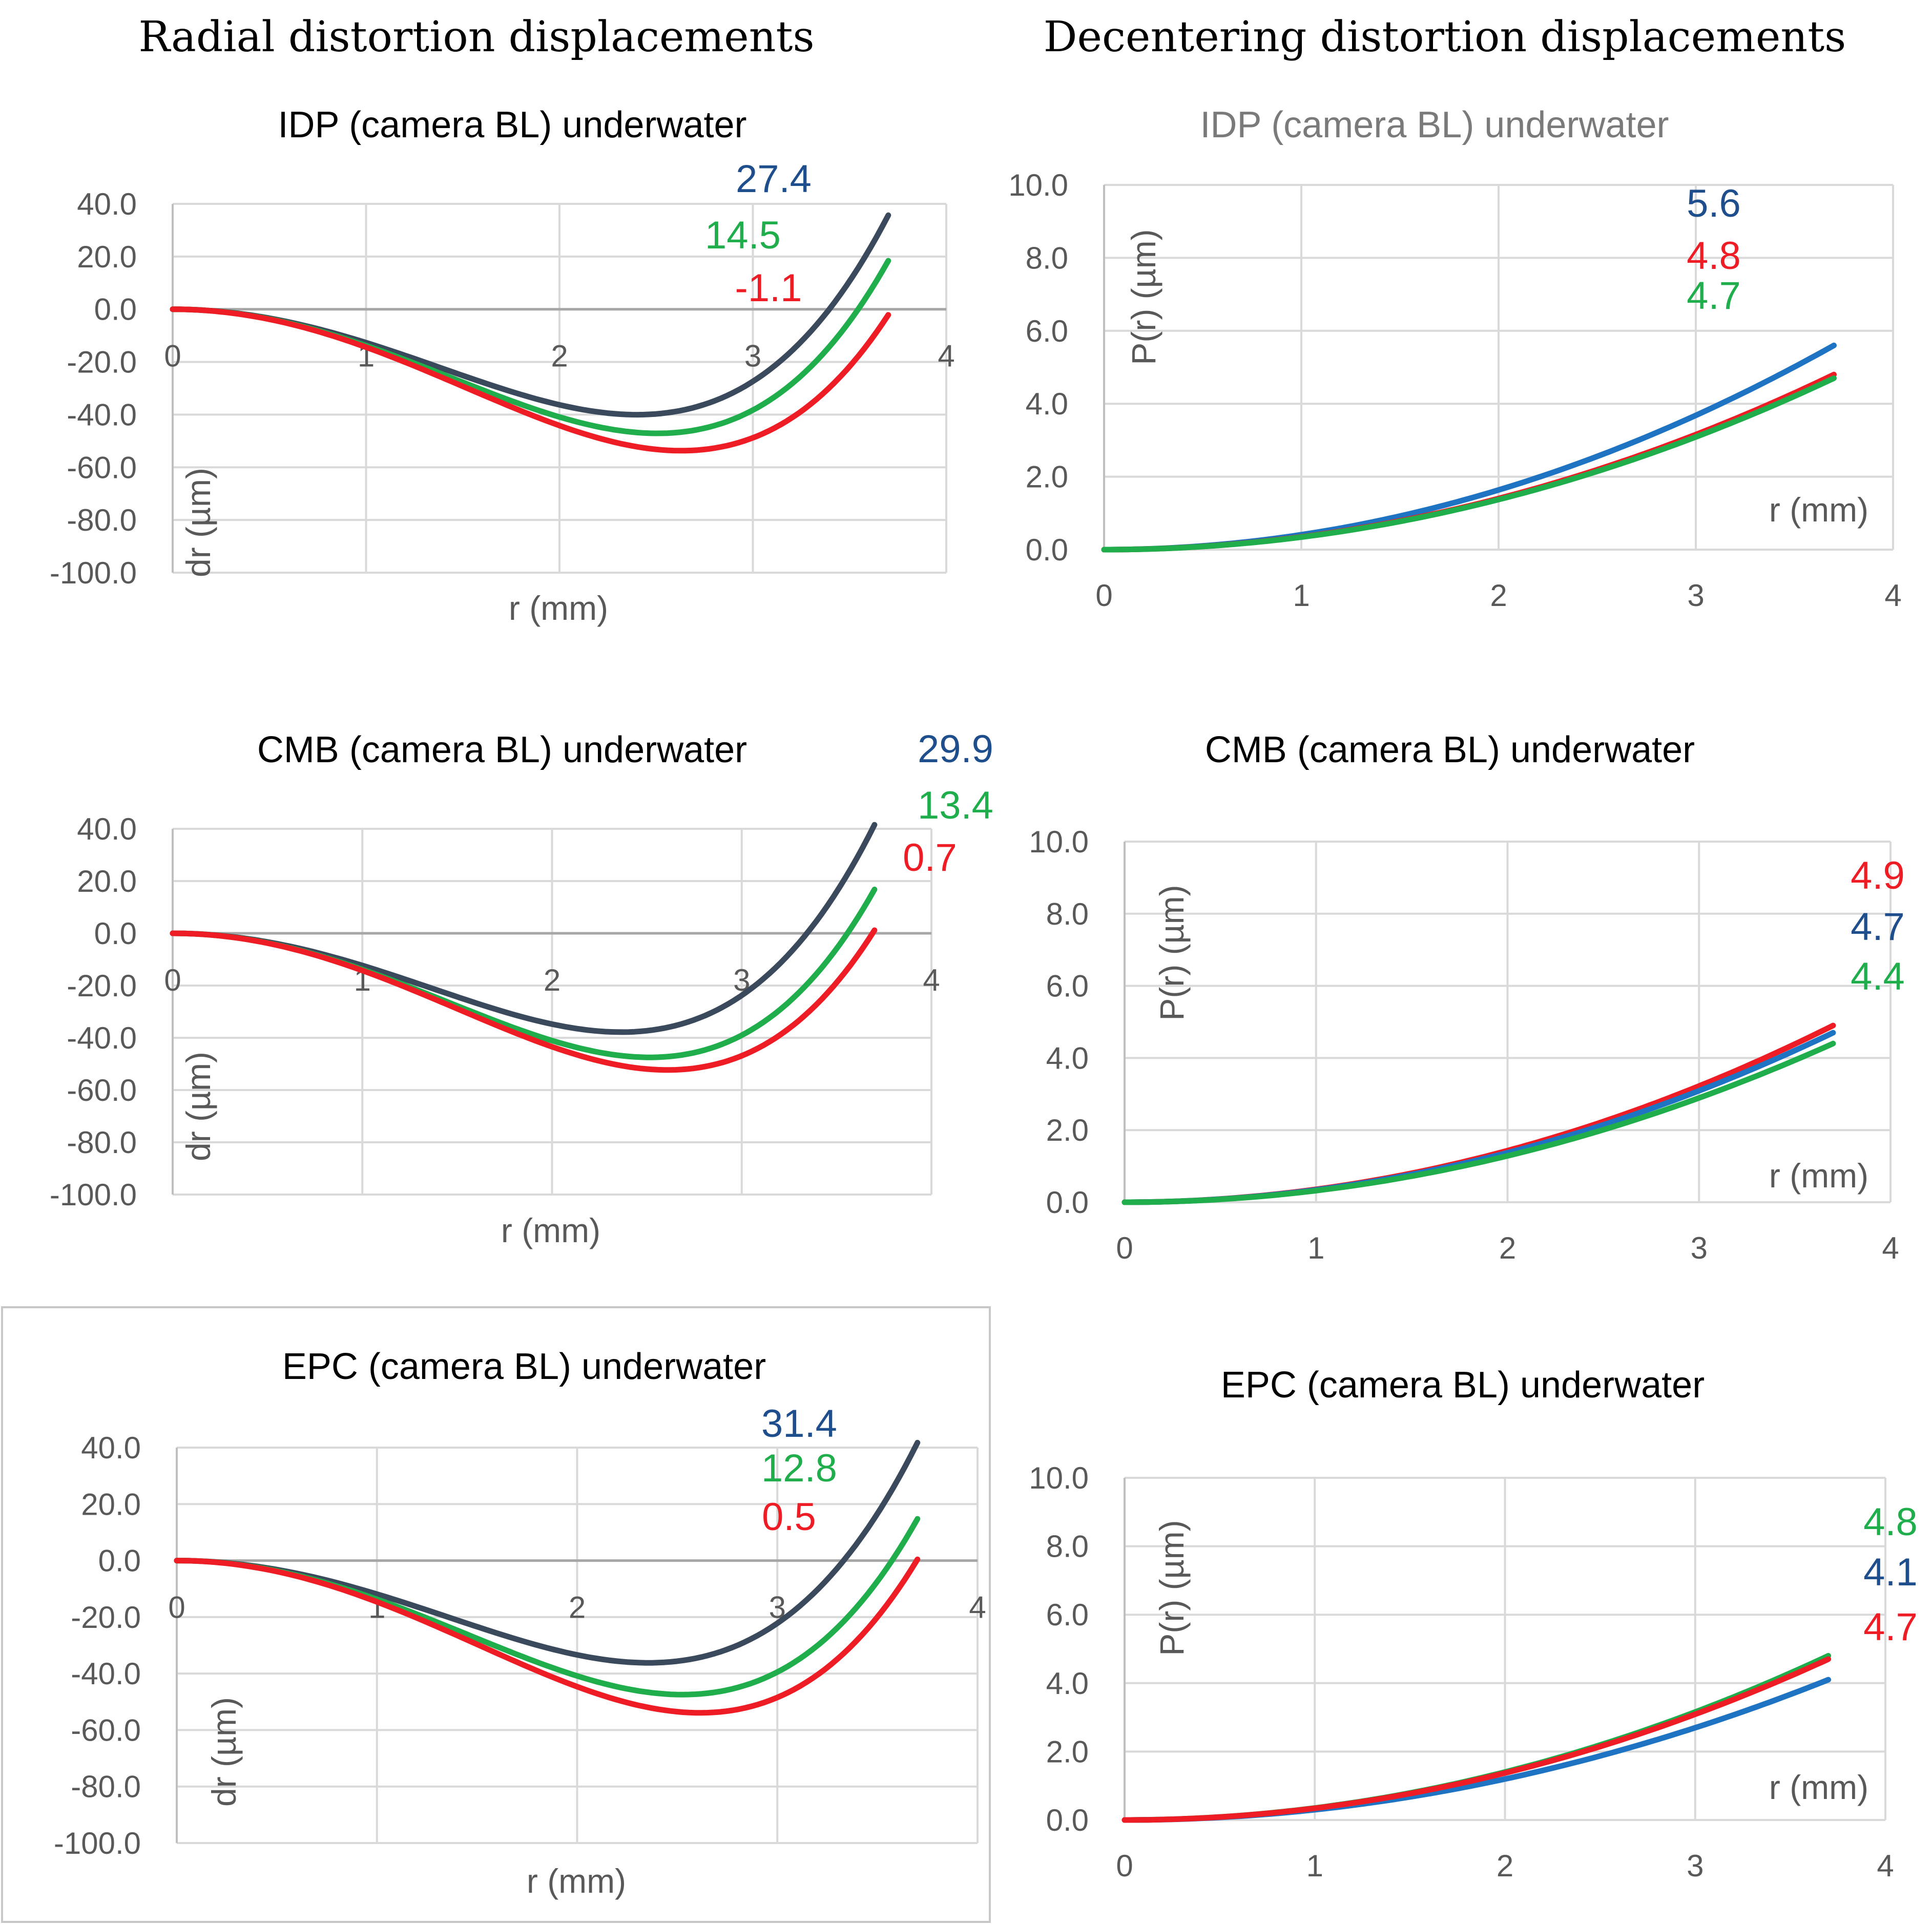 The width and height of the screenshot is (1932, 1925). I want to click on end-value-label: 4.1, so click(1890, 1572).